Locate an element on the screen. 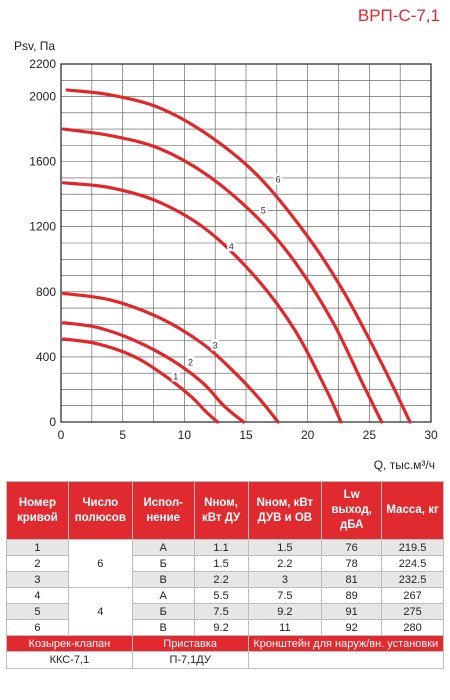  cell-poles: 6 is located at coordinates (100, 563).